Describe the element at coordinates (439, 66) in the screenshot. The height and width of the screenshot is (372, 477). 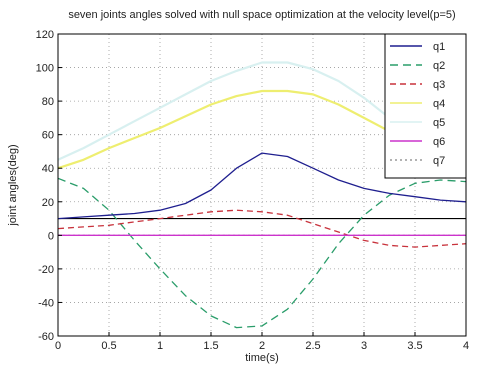
I see `legend-label-q2: q2` at that location.